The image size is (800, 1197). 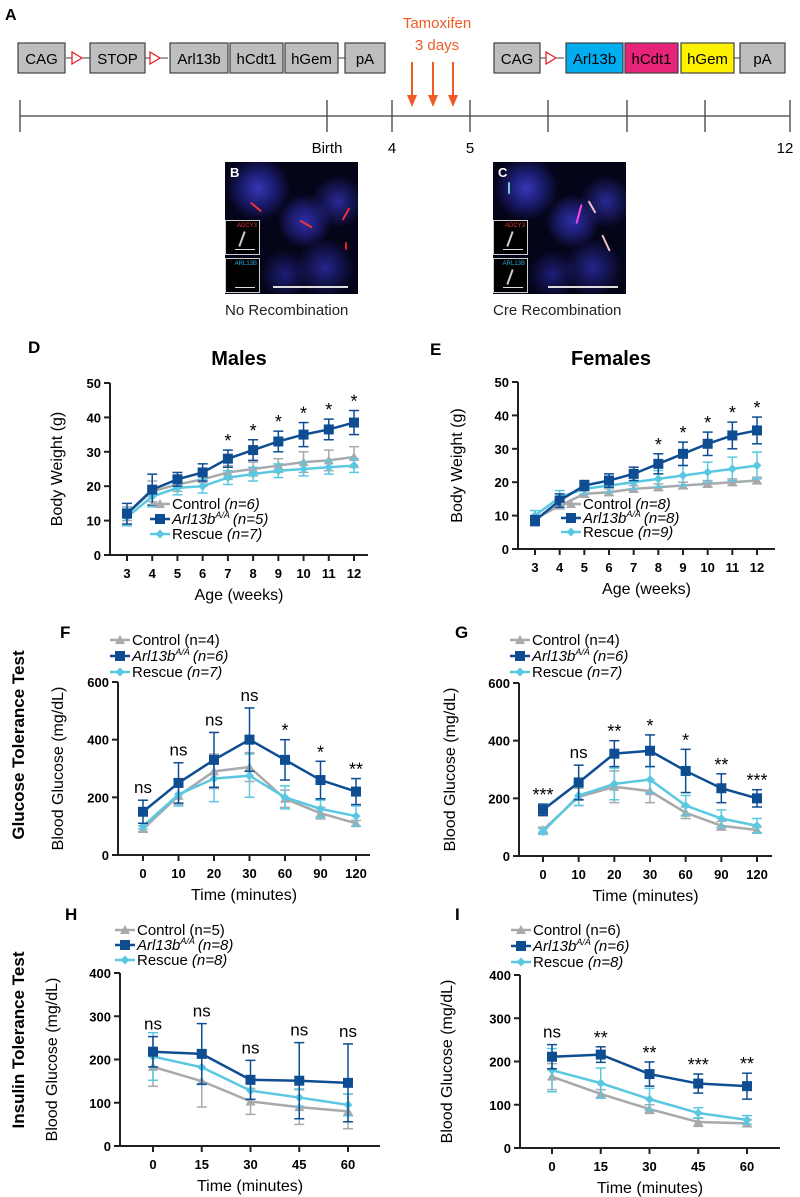 I want to click on panel-letter: I, so click(x=457, y=914).